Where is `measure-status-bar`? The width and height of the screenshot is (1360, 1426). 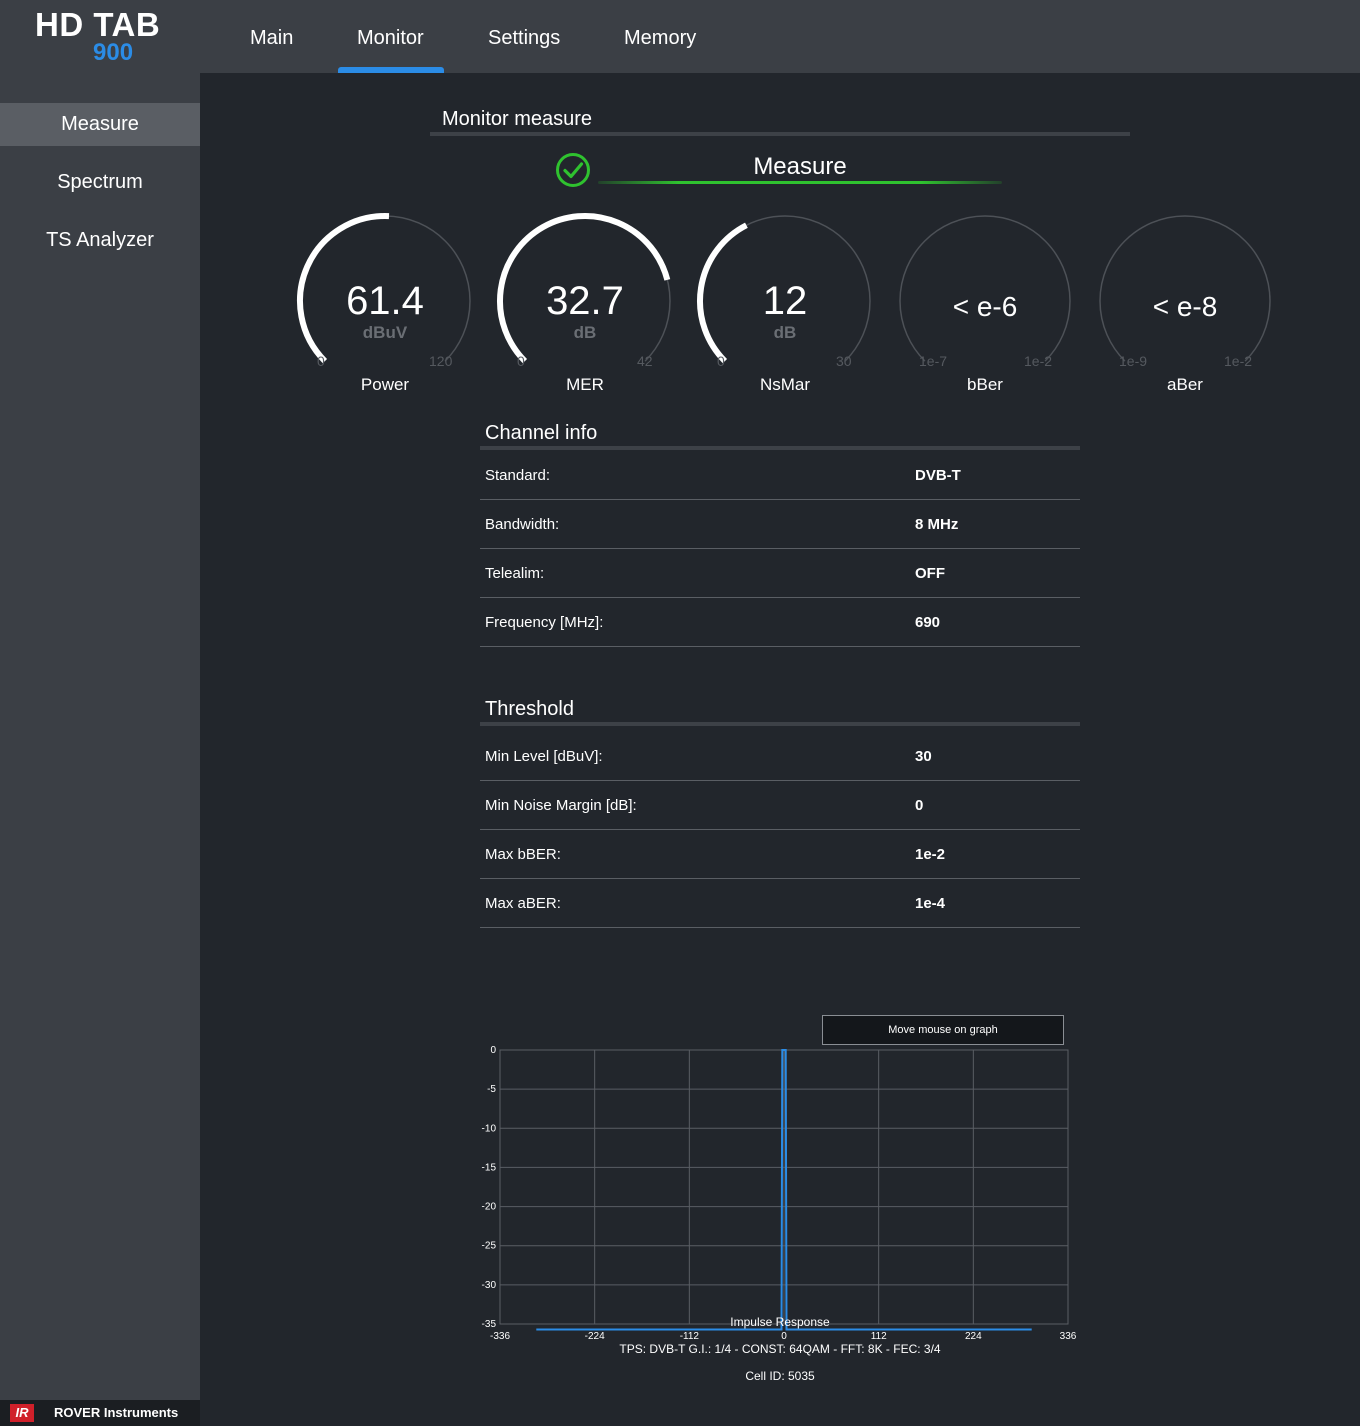 measure-status-bar is located at coordinates (800, 182).